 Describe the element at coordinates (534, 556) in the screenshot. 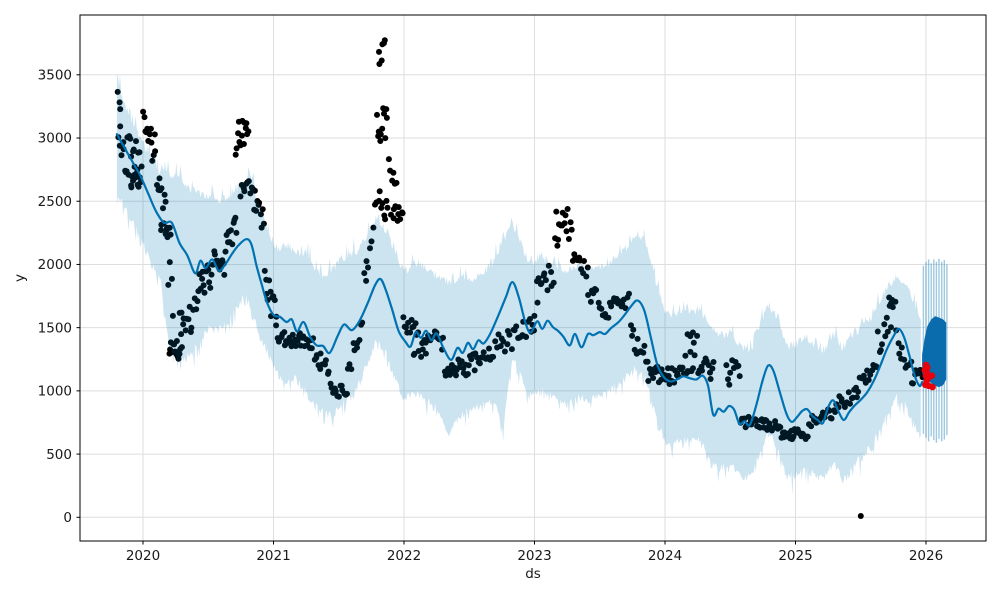

I see `x-tick-label: 2023` at that location.